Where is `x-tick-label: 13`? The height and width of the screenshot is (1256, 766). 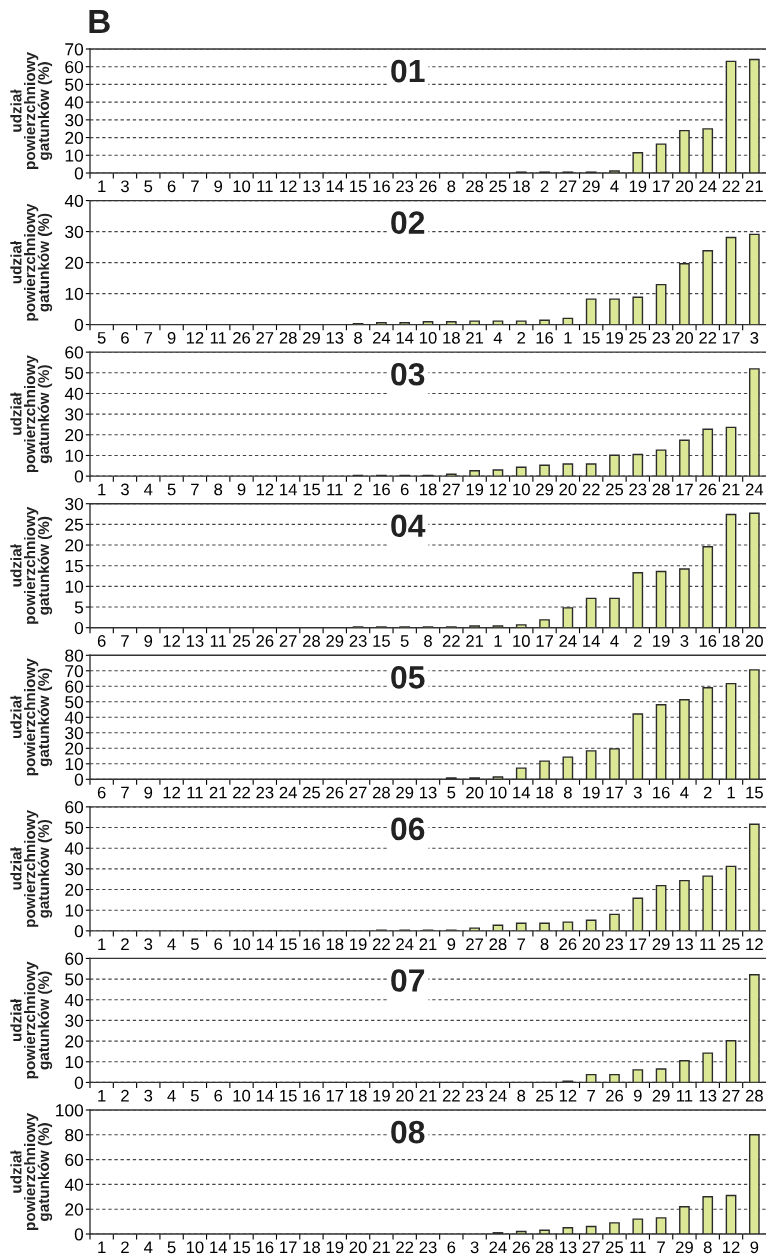
x-tick-label: 13 is located at coordinates (568, 1247).